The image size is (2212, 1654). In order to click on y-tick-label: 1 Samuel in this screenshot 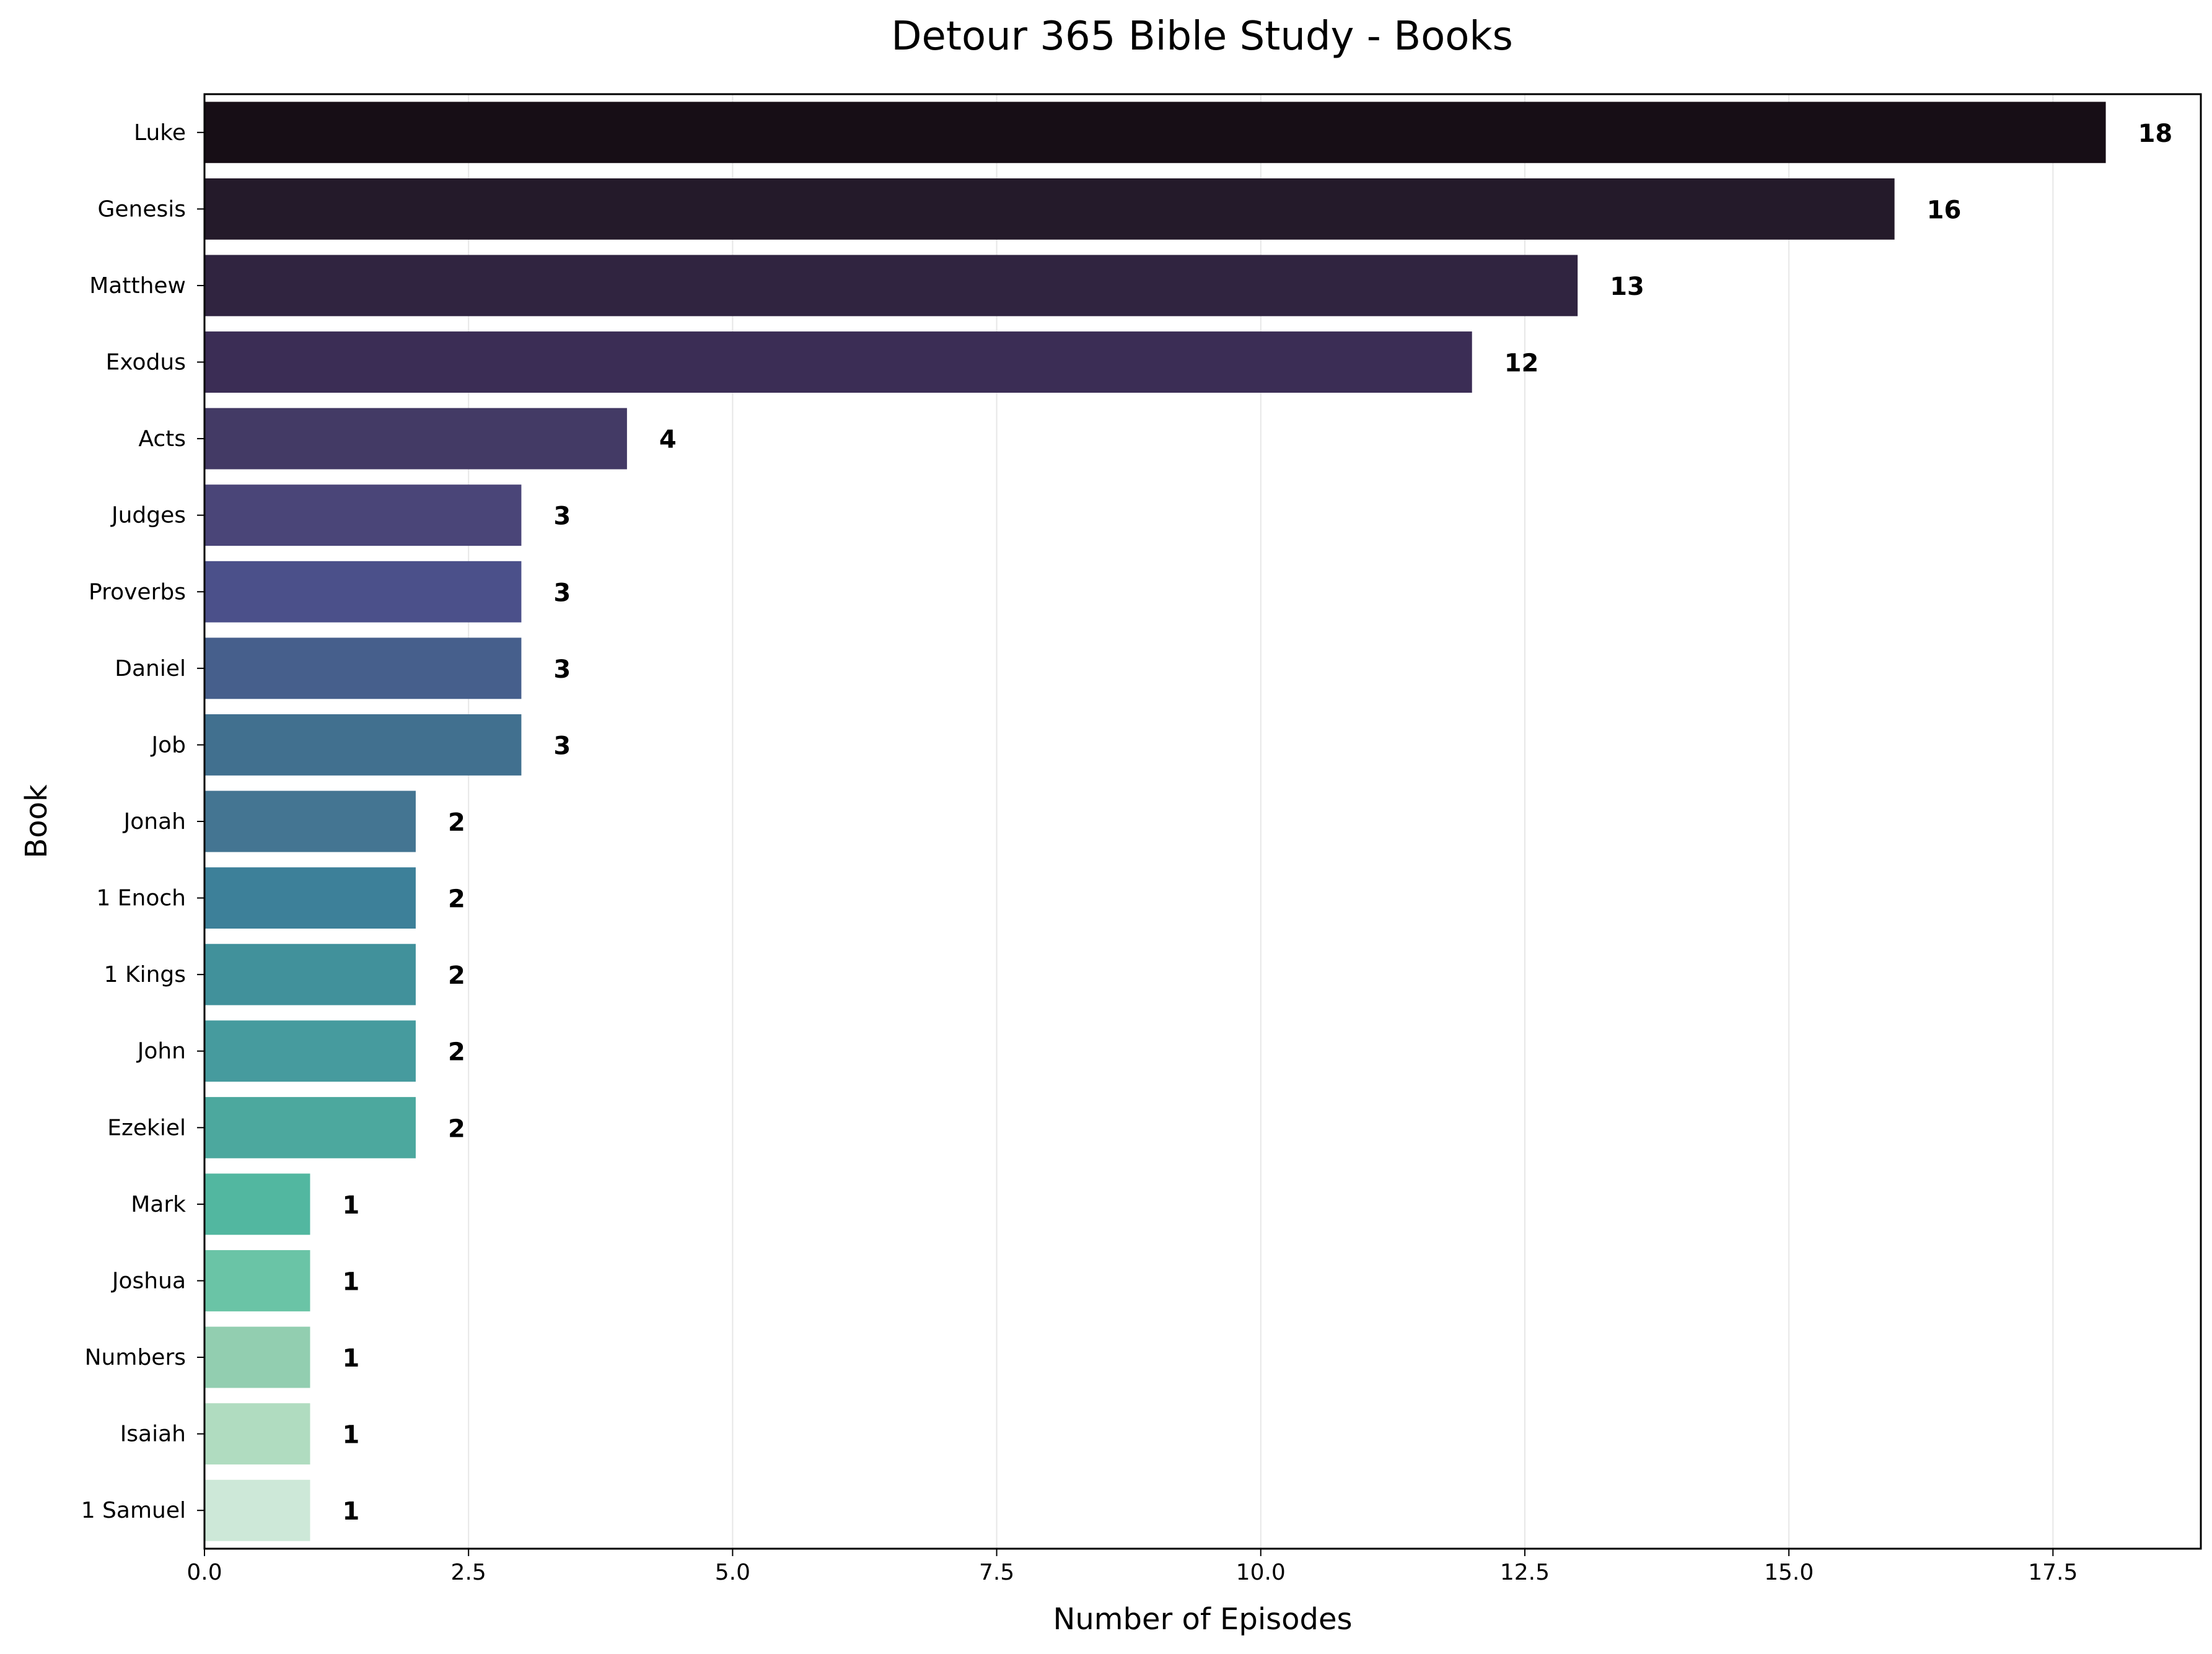, I will do `click(133, 1510)`.